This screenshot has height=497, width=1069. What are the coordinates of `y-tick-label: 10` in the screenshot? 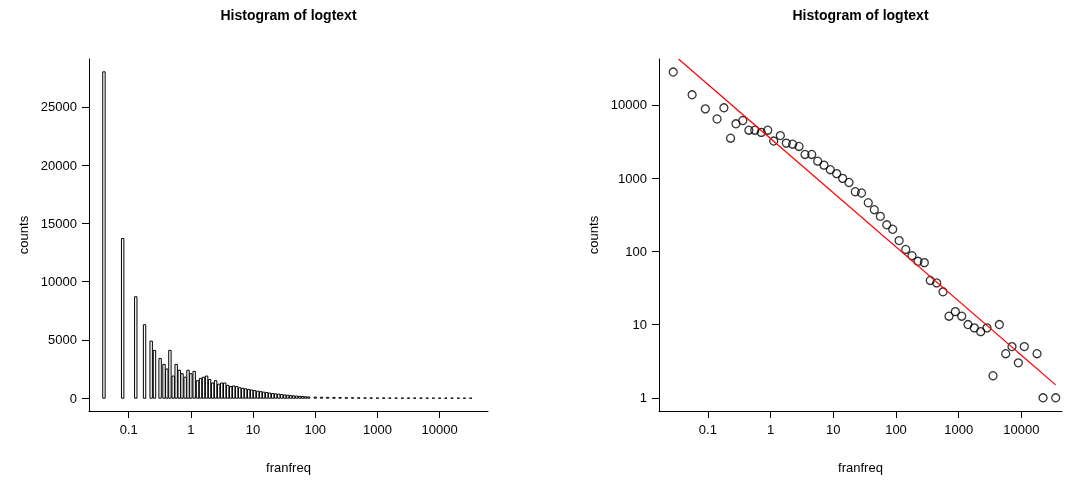 It's located at (639, 325).